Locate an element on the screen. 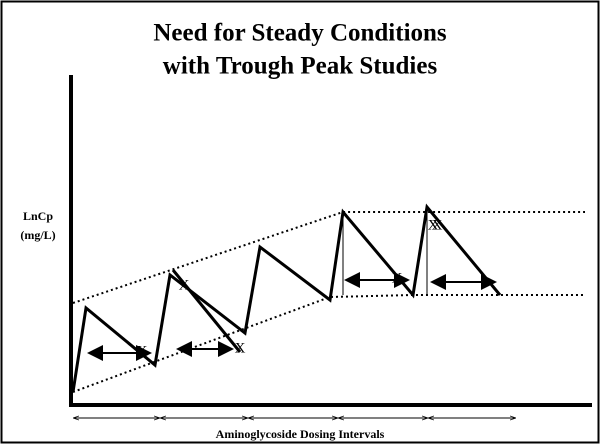 The height and width of the screenshot is (444, 600). extrapolated-line is located at coordinates (206, 311).